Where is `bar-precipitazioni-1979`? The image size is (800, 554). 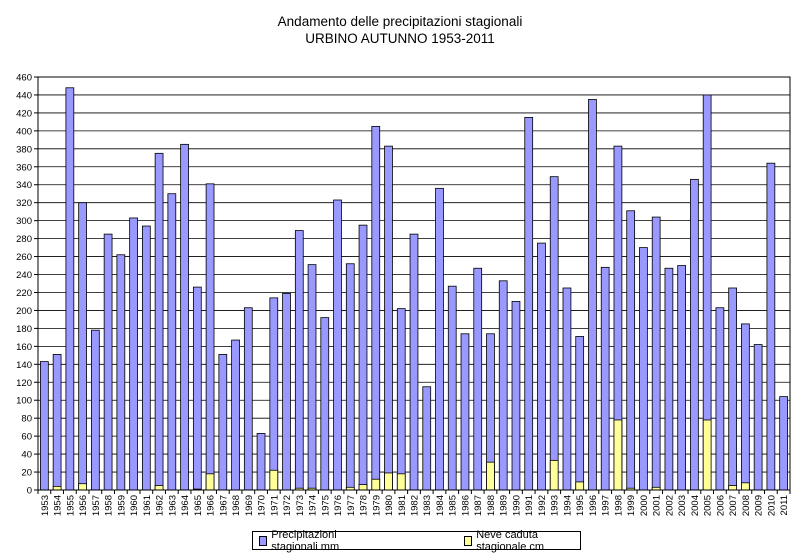
bar-precipitazioni-1979 is located at coordinates (376, 308).